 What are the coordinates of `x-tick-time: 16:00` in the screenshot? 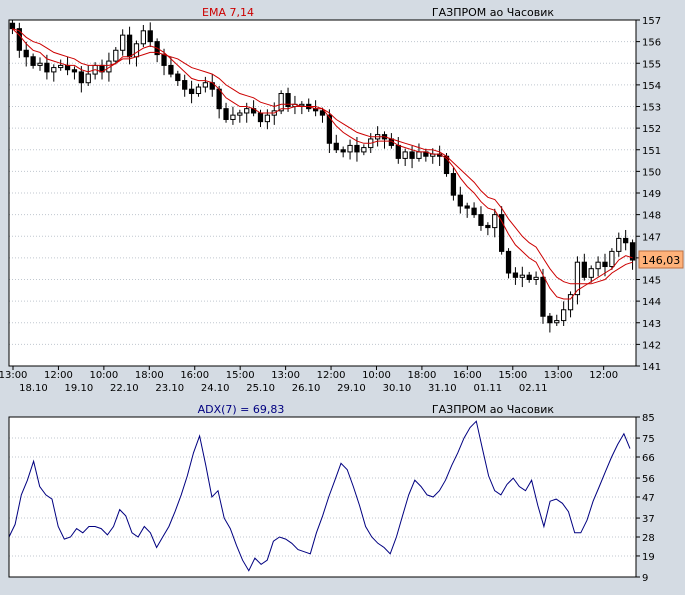 It's located at (467, 375).